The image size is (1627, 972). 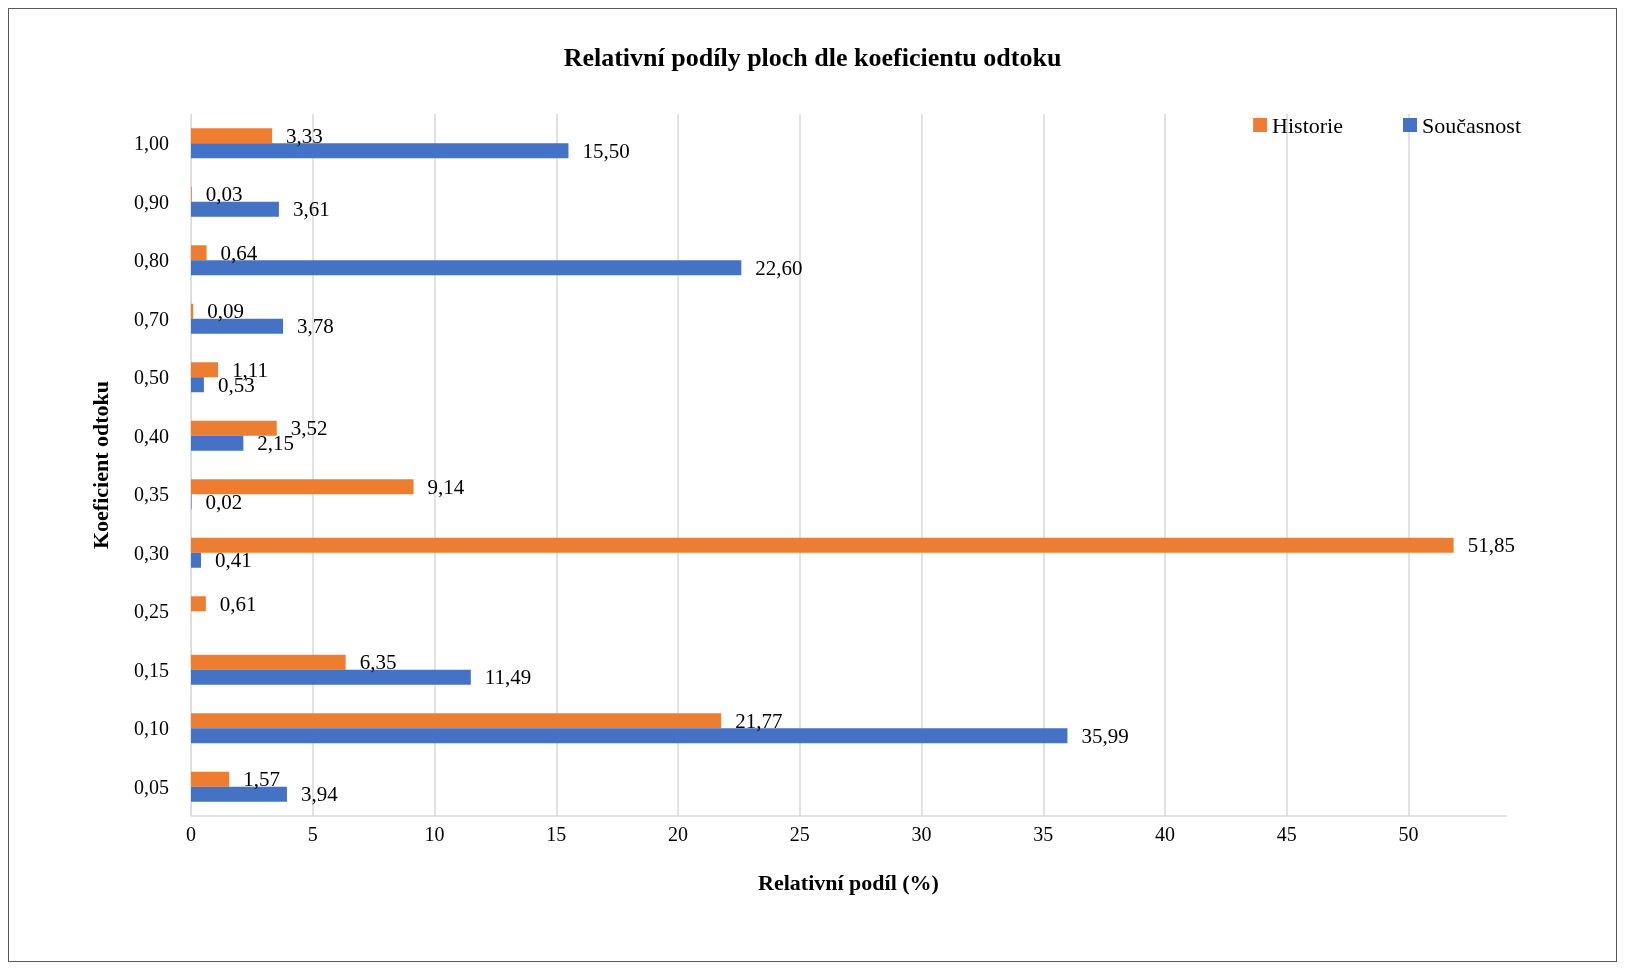 What do you see at coordinates (1043, 834) in the screenshot?
I see `x-tick-label: 35` at bounding box center [1043, 834].